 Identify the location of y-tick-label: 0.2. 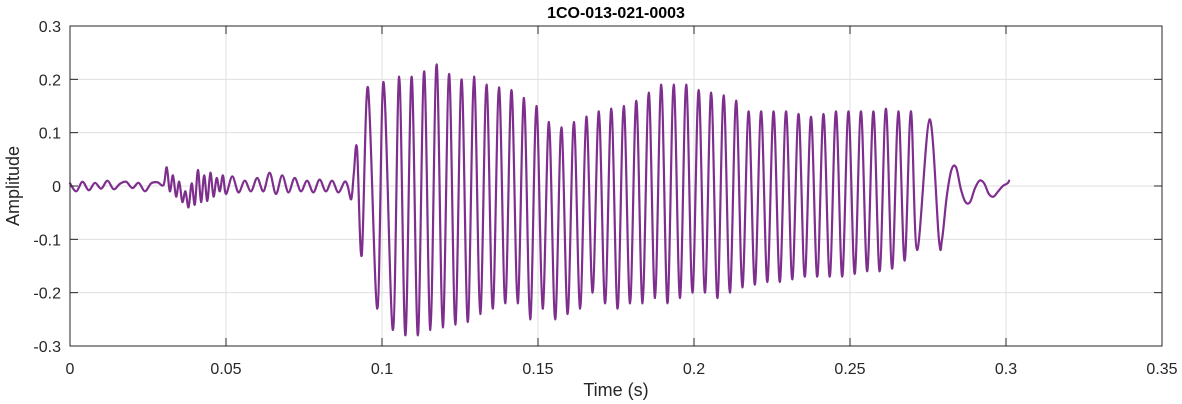
(50, 80).